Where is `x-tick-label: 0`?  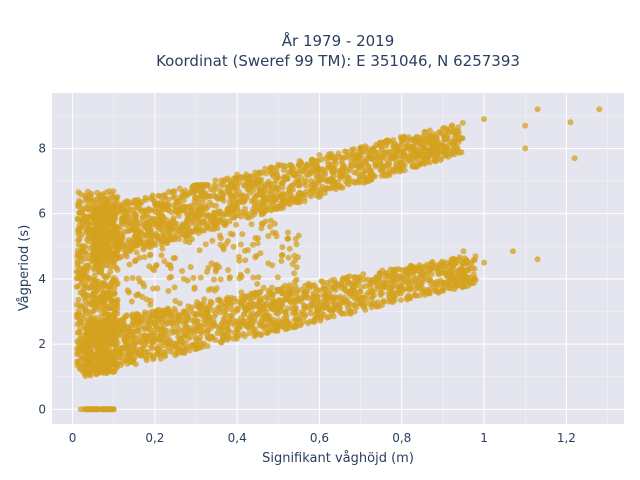
x-tick-label: 0 is located at coordinates (73, 438).